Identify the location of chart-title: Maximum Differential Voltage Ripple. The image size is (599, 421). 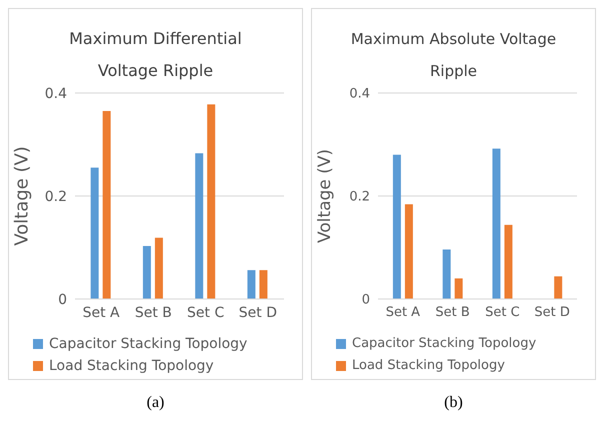
(155, 55).